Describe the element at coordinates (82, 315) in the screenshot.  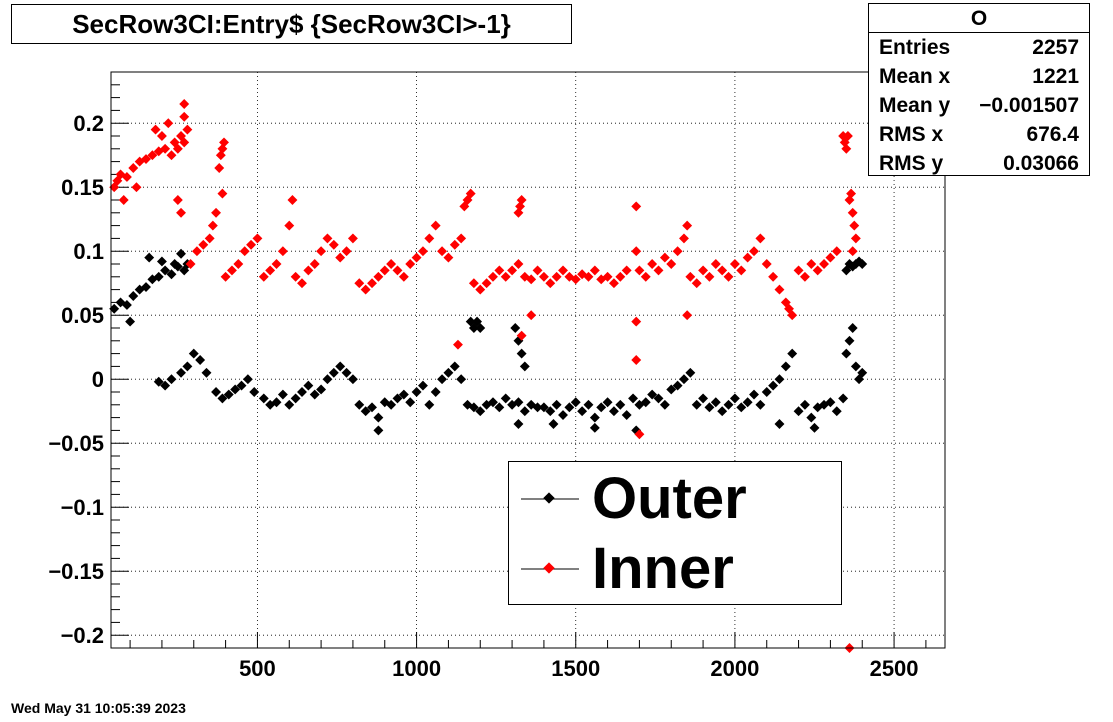
I see `y-tick-label: 0.05` at that location.